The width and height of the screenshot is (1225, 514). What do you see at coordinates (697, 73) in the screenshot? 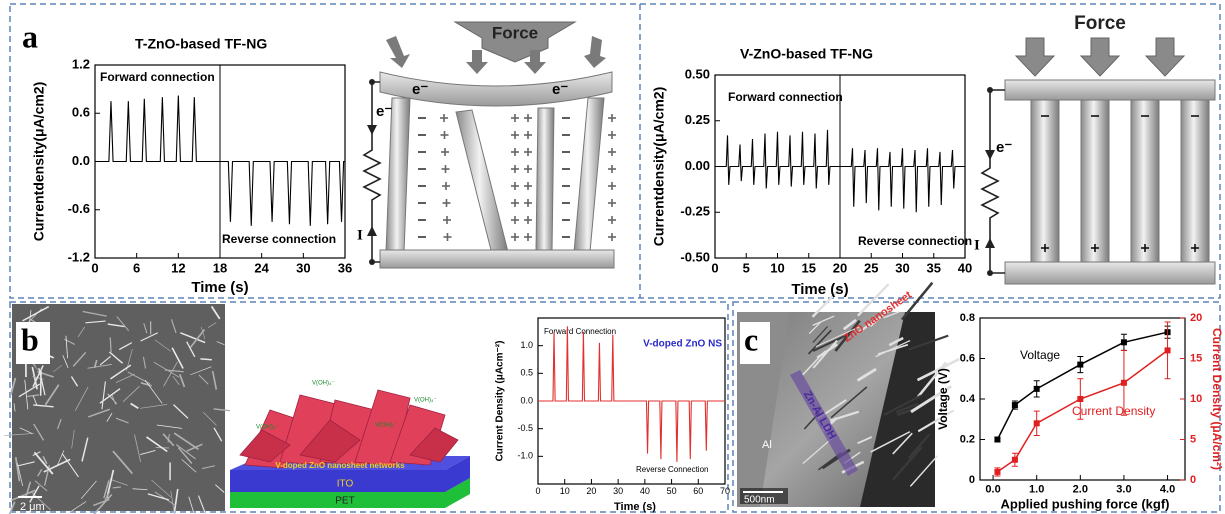
I see `y-tick-label: 0.50` at bounding box center [697, 73].